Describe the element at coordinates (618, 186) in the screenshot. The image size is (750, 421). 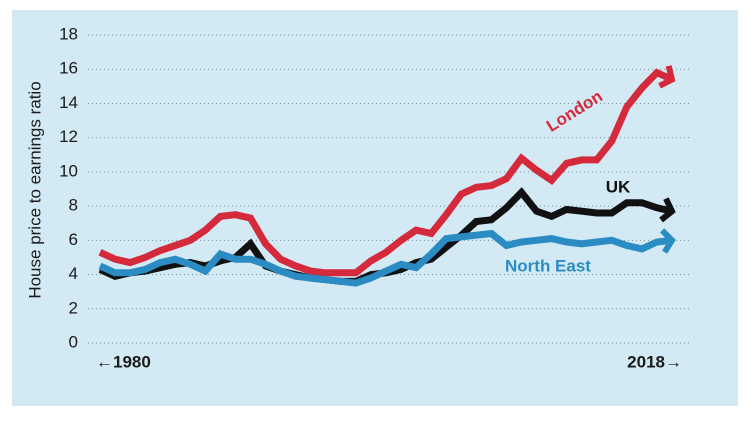
I see `series-label: UK` at that location.